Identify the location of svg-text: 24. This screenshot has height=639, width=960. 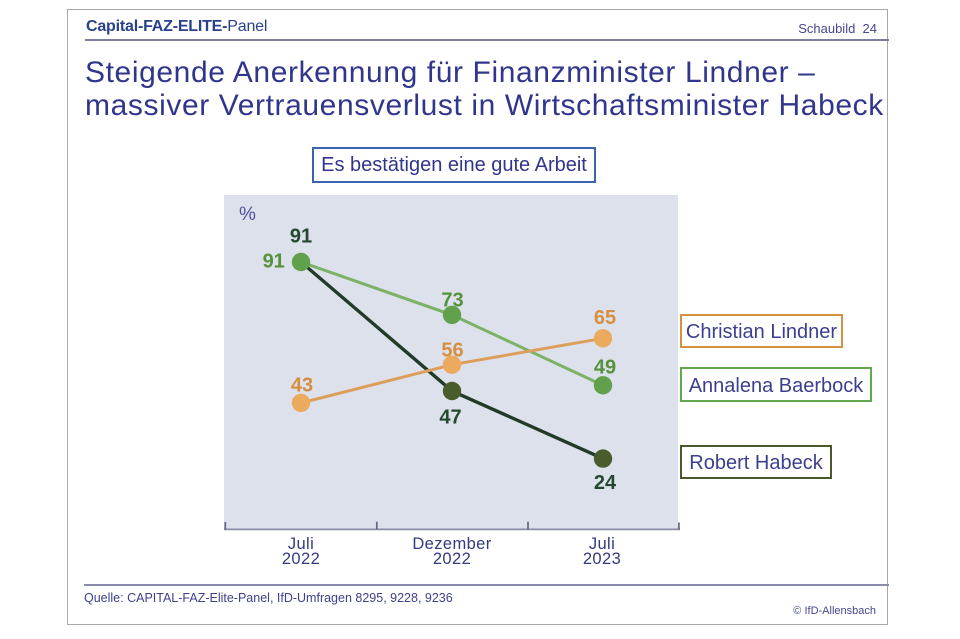
(605, 483).